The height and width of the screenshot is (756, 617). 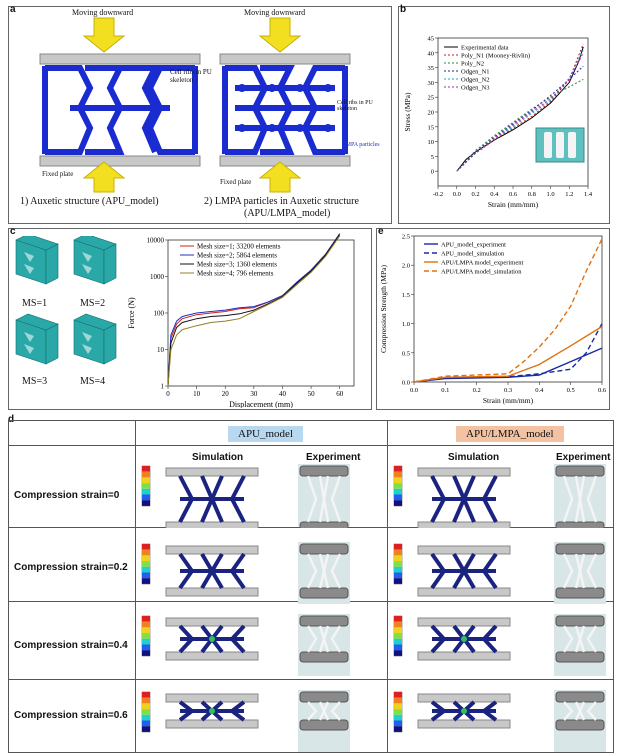 I want to click on y-axis-label: Force (N), so click(x=131, y=313).